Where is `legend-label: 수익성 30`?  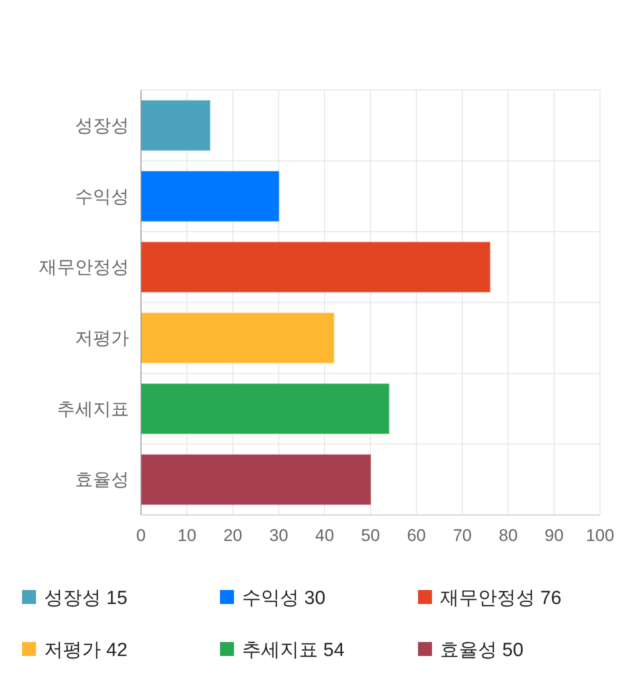
legend-label: 수익성 30 is located at coordinates (284, 598).